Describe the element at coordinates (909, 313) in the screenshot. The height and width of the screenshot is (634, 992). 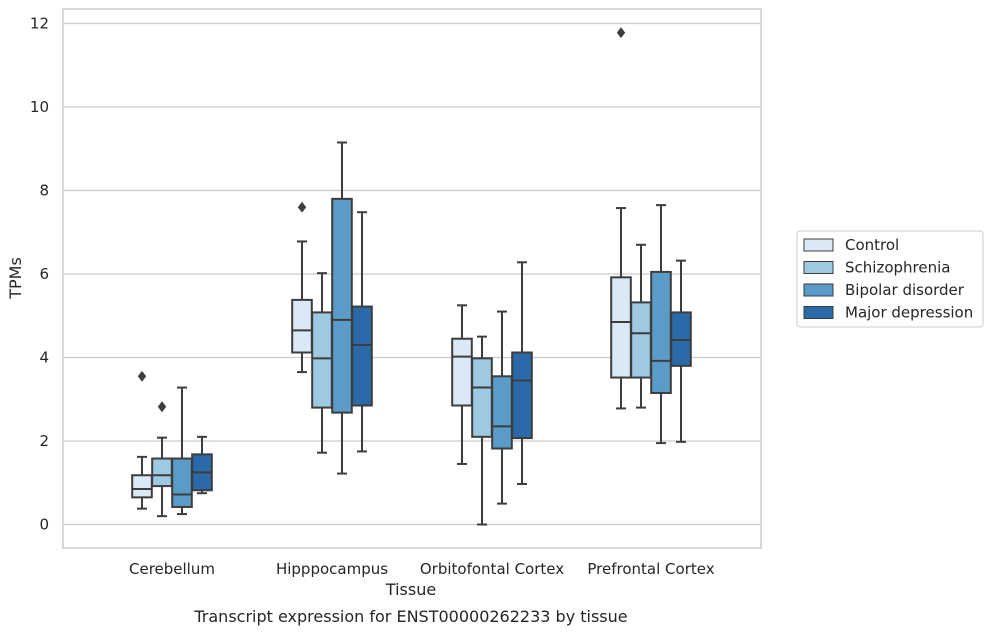
I see `legend-label: Major depression` at that location.